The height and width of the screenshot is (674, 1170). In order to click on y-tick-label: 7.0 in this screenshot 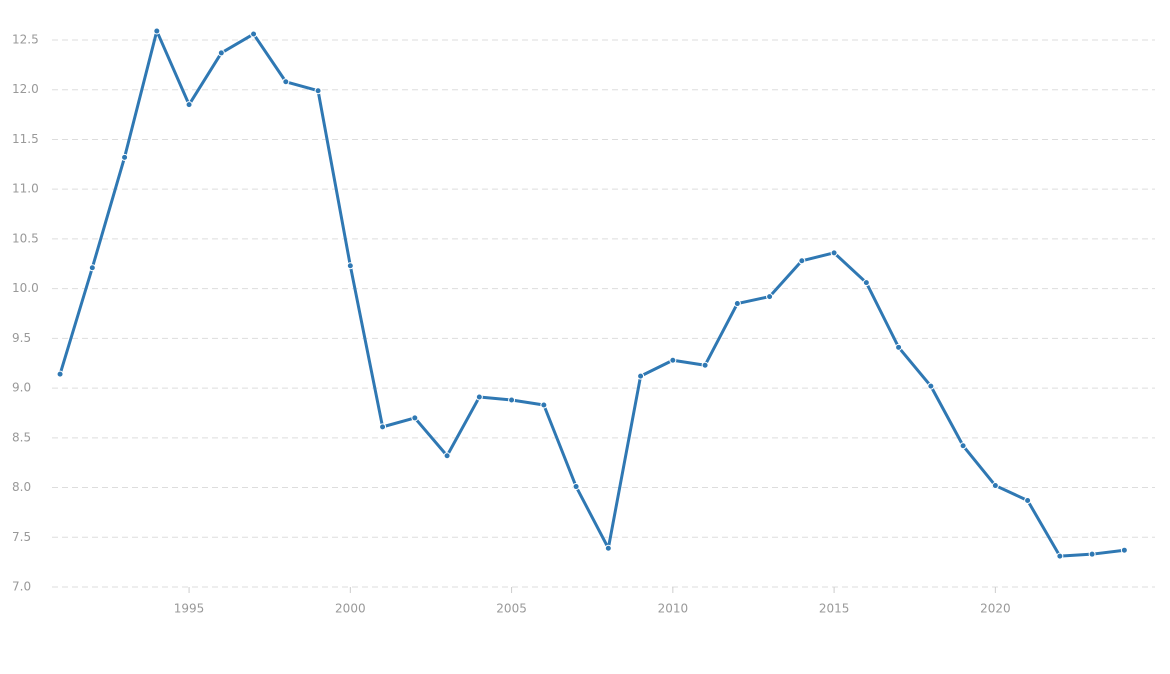, I will do `click(21, 587)`.